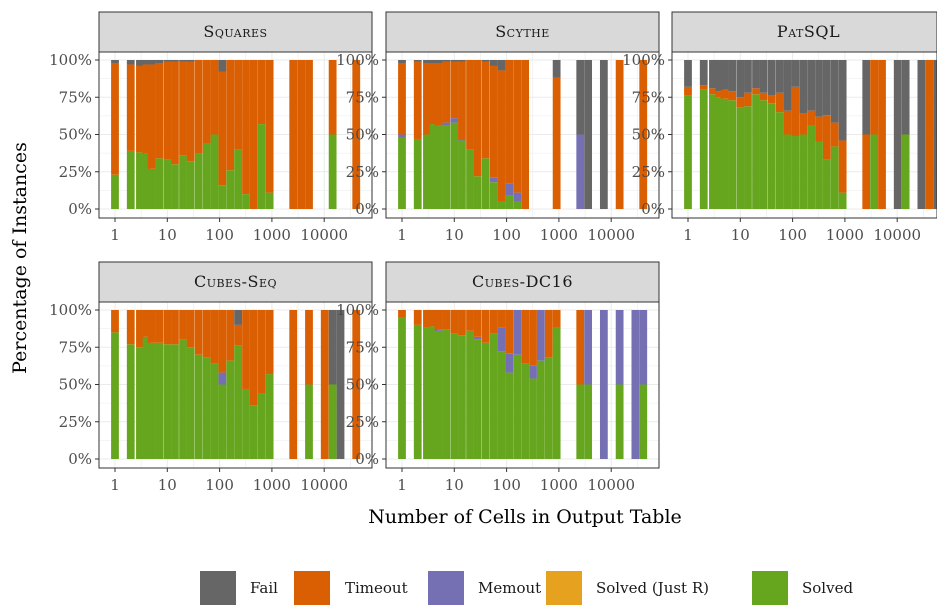 The height and width of the screenshot is (609, 937). I want to click on legend: Fail Timeout Memout Solved (Just R) Solved, so click(526, 588).